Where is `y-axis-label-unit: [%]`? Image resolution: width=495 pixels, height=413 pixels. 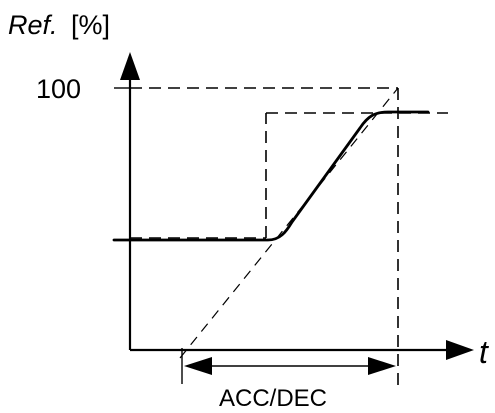
y-axis-label-unit: [%] is located at coordinates (90, 25).